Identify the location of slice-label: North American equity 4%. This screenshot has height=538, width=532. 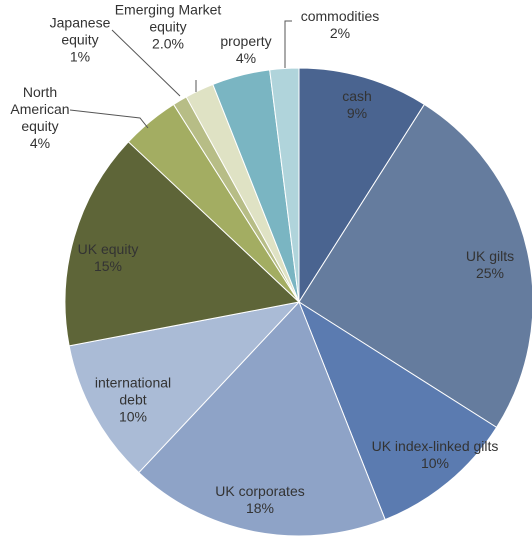
(40, 118).